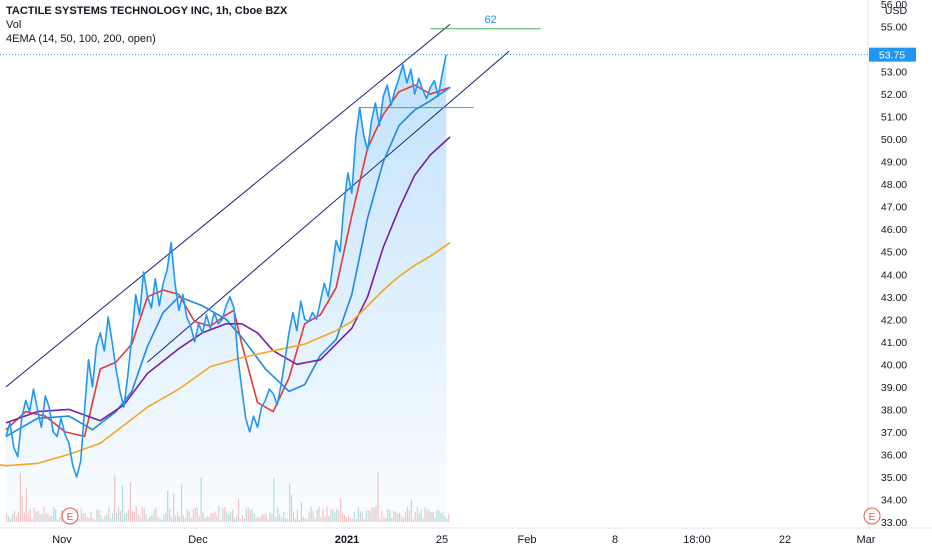 Image resolution: width=932 pixels, height=550 pixels. Describe the element at coordinates (894, 500) in the screenshot. I see `y-tick-label: 34.00` at that location.